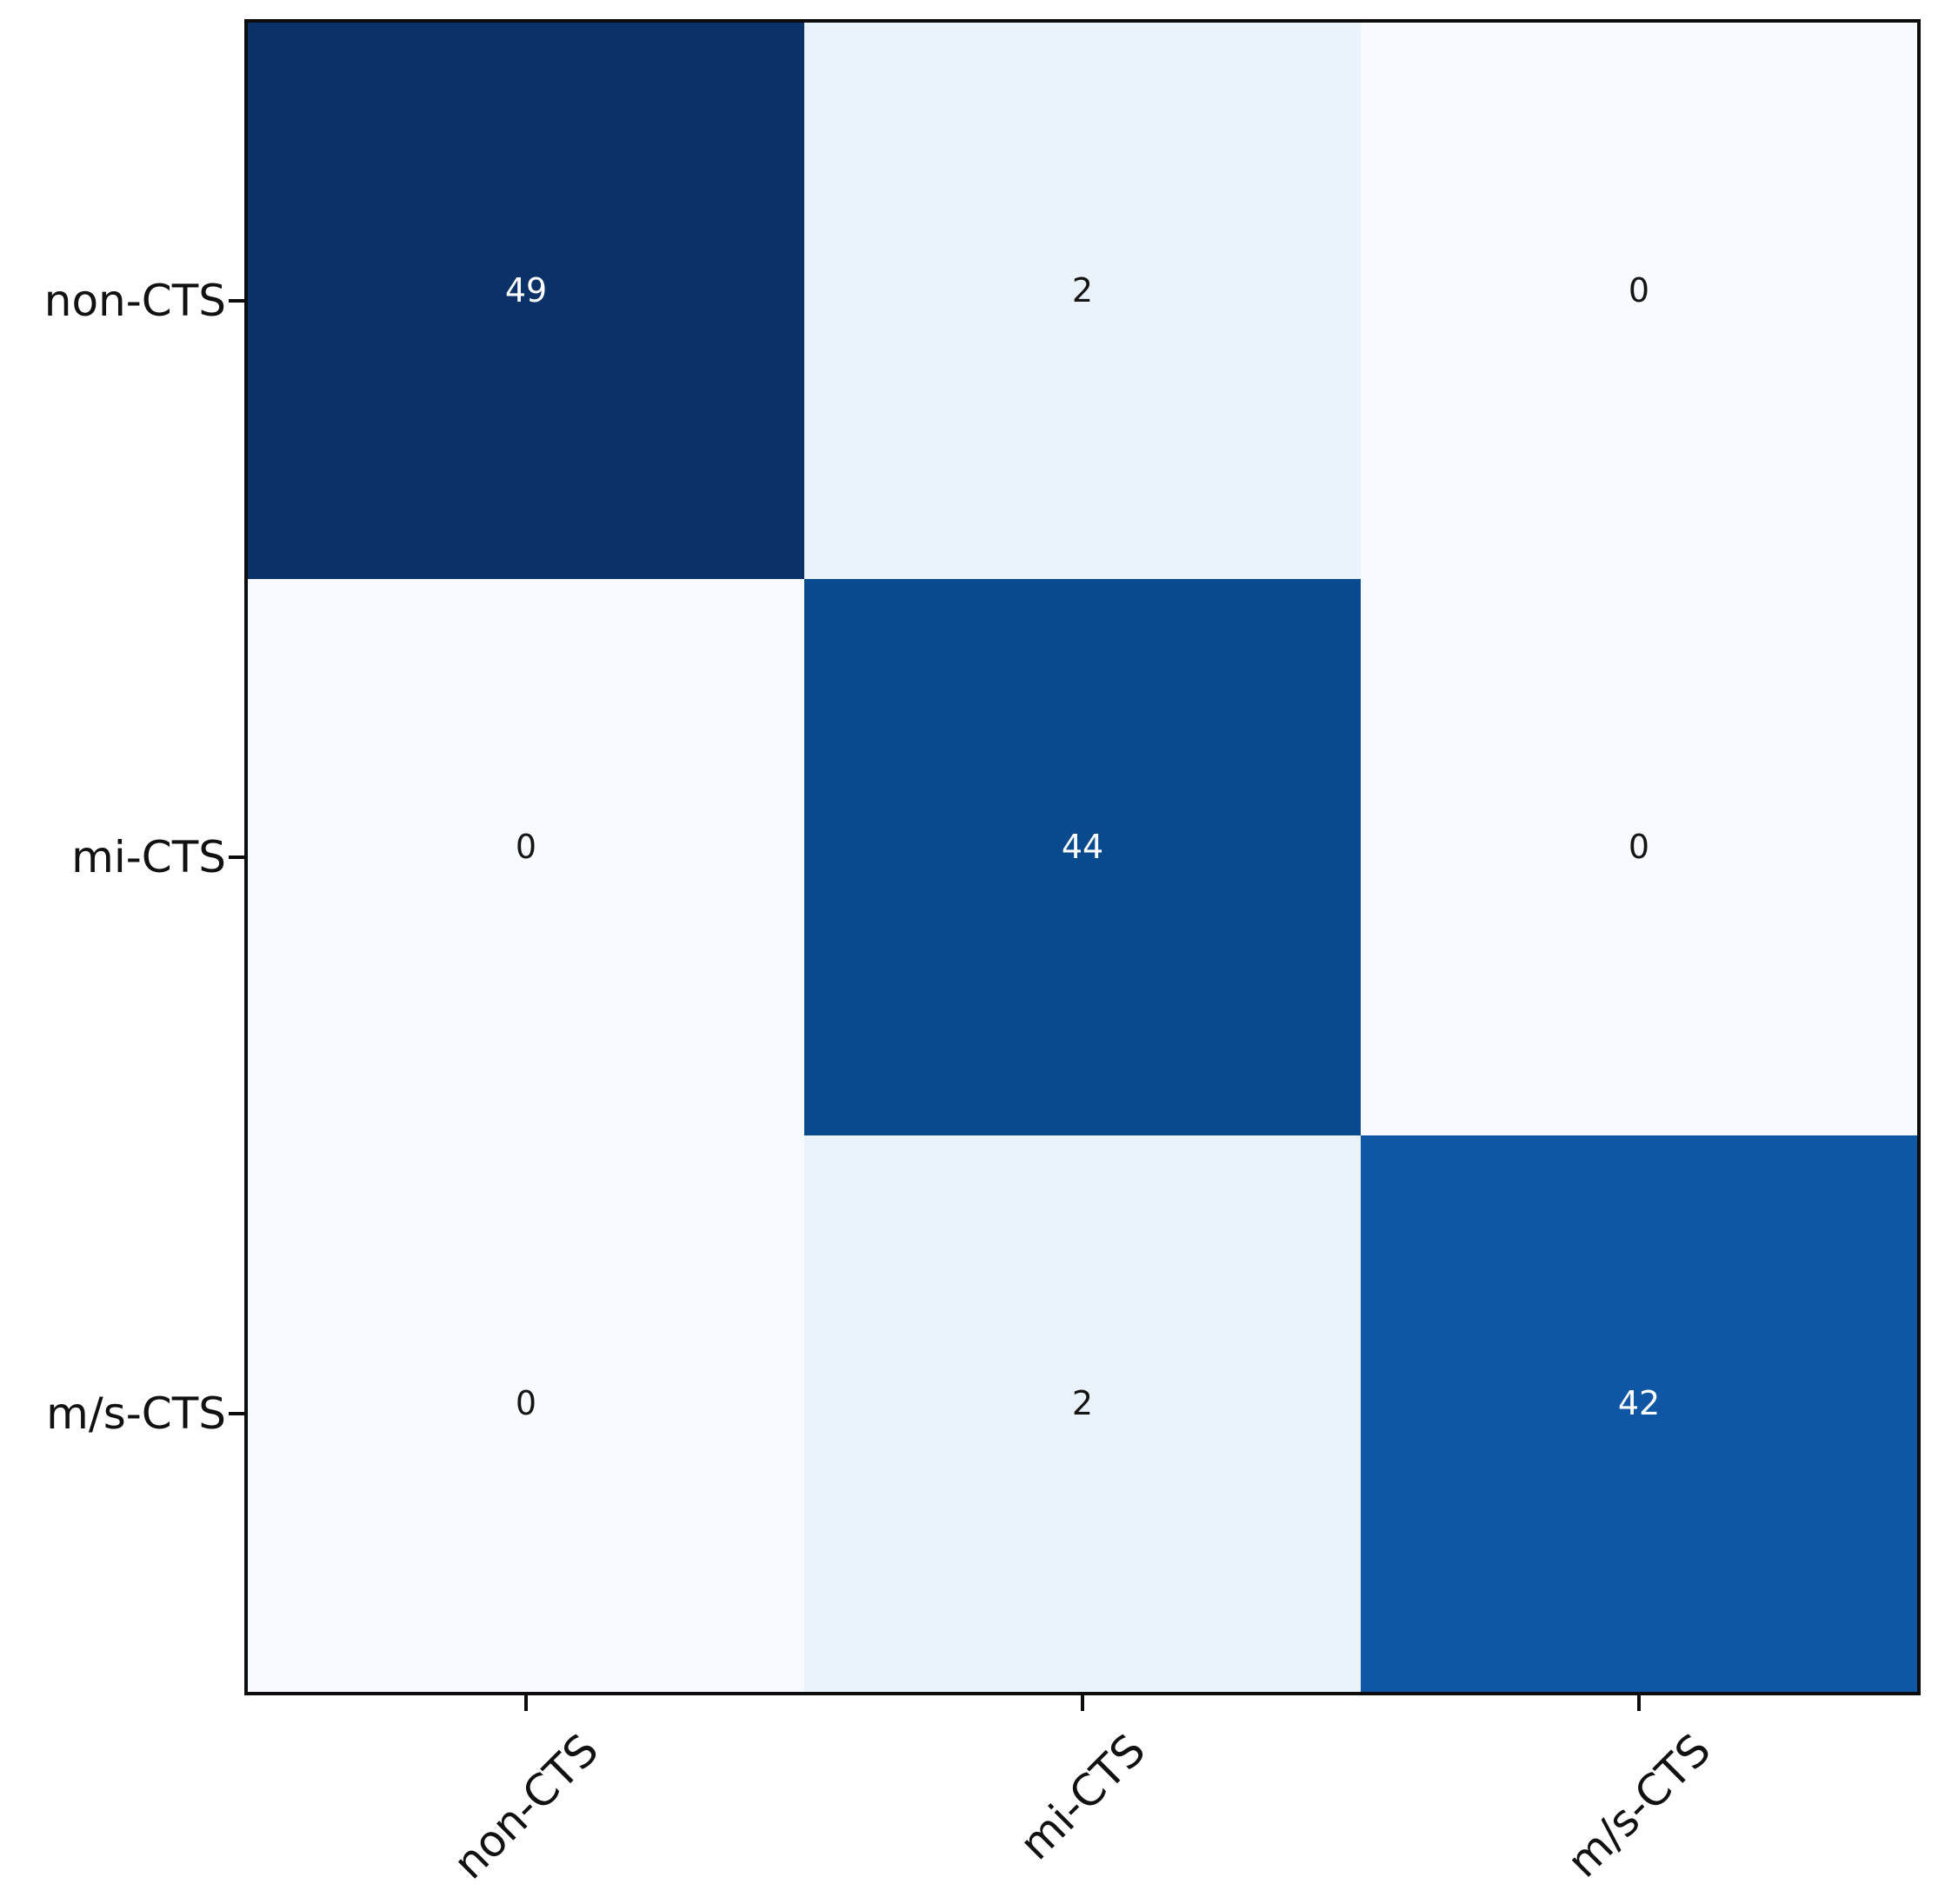  Describe the element at coordinates (136, 1413) in the screenshot. I see `y-tick-label-ms-cts: m/s-CTS` at that location.